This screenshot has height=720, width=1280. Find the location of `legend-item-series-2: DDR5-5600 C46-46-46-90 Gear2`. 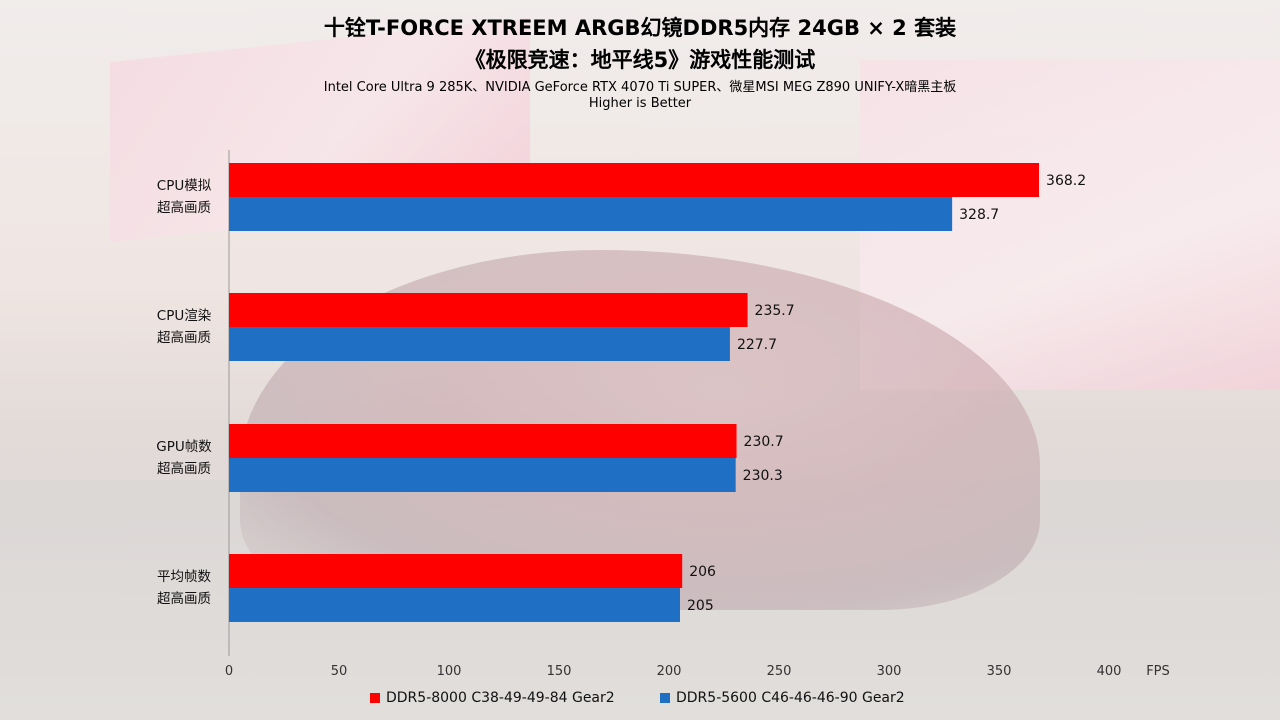

legend-item-series-2: DDR5-5600 C46-46-46-90 Gear2 is located at coordinates (782, 698).